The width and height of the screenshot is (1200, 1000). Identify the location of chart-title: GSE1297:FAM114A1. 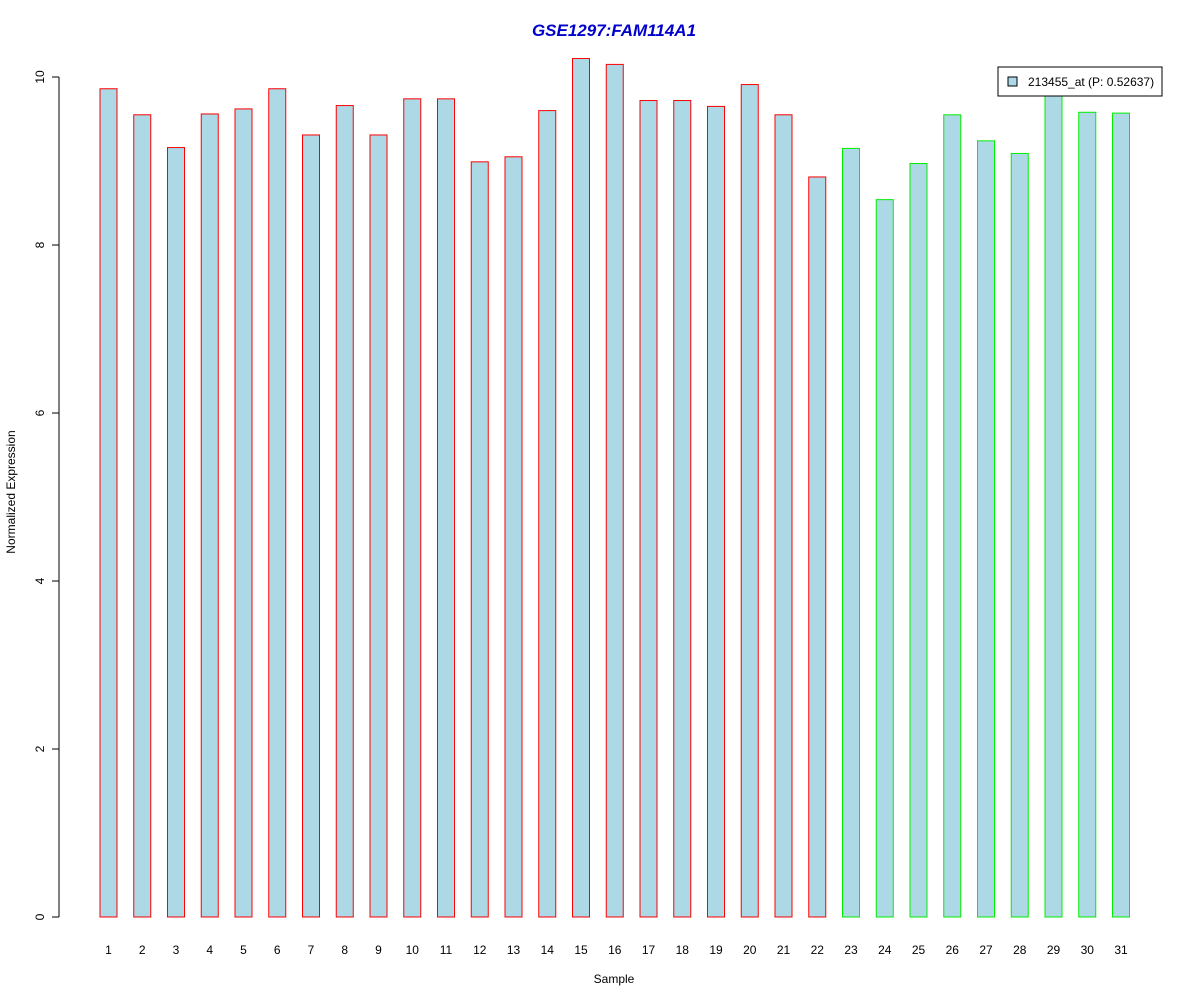
(614, 30).